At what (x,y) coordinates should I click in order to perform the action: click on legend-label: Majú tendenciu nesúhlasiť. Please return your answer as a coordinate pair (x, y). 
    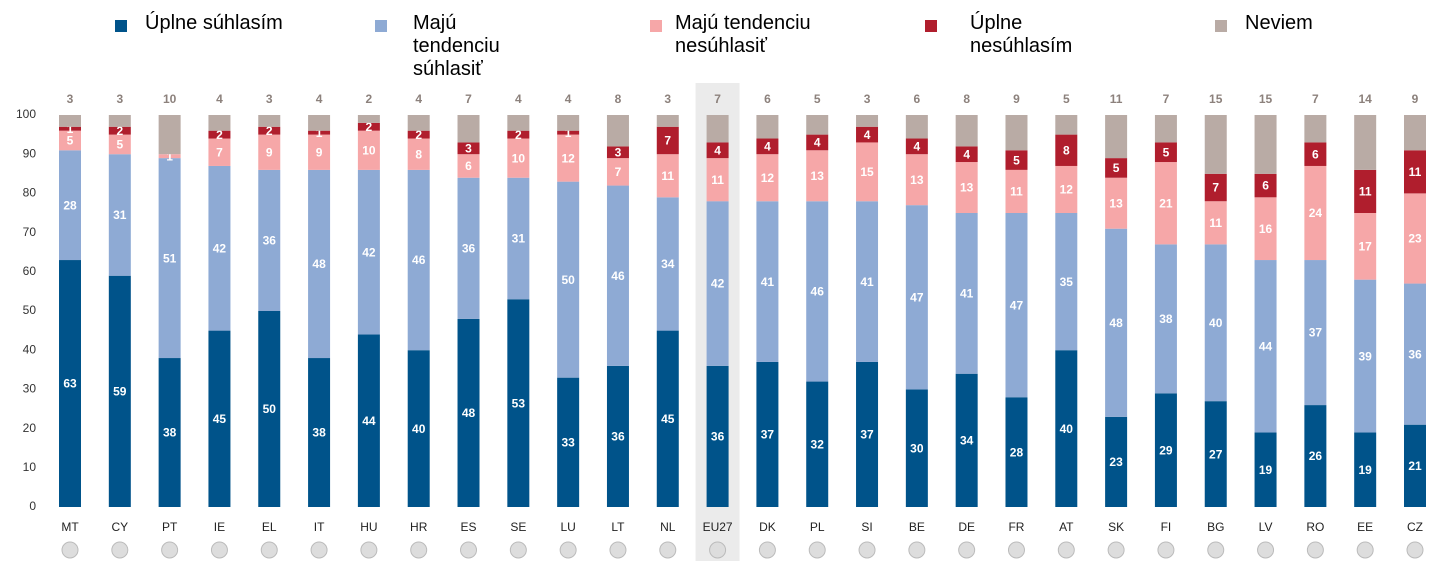
    Looking at the image, I should click on (743, 34).